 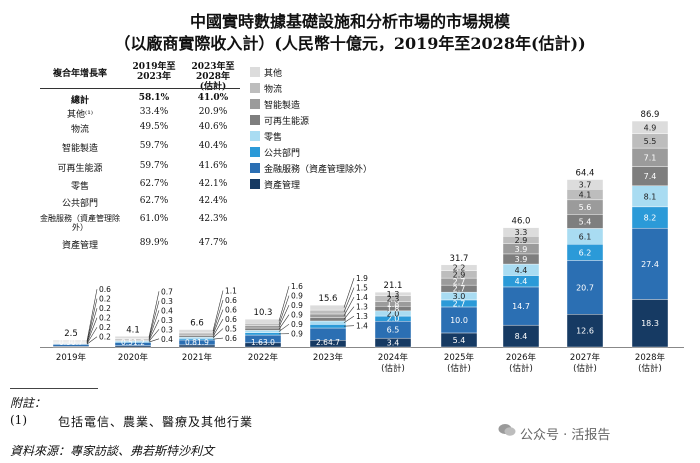 What do you see at coordinates (154, 72) in the screenshot?
I see `cagr-header-period1: 2019年至2023年` at bounding box center [154, 72].